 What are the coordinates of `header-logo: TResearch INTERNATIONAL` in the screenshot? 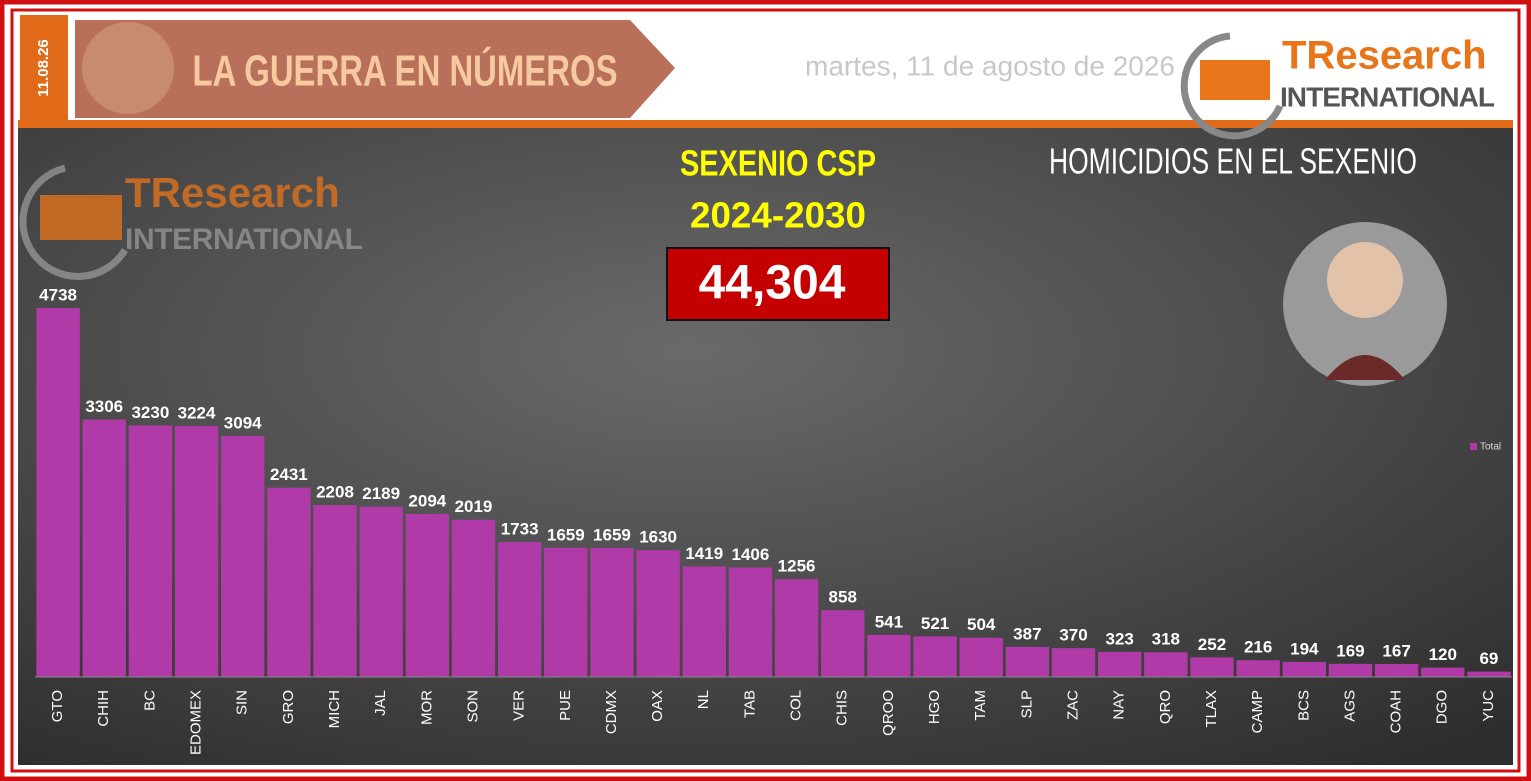 It's located at (1337, 86).